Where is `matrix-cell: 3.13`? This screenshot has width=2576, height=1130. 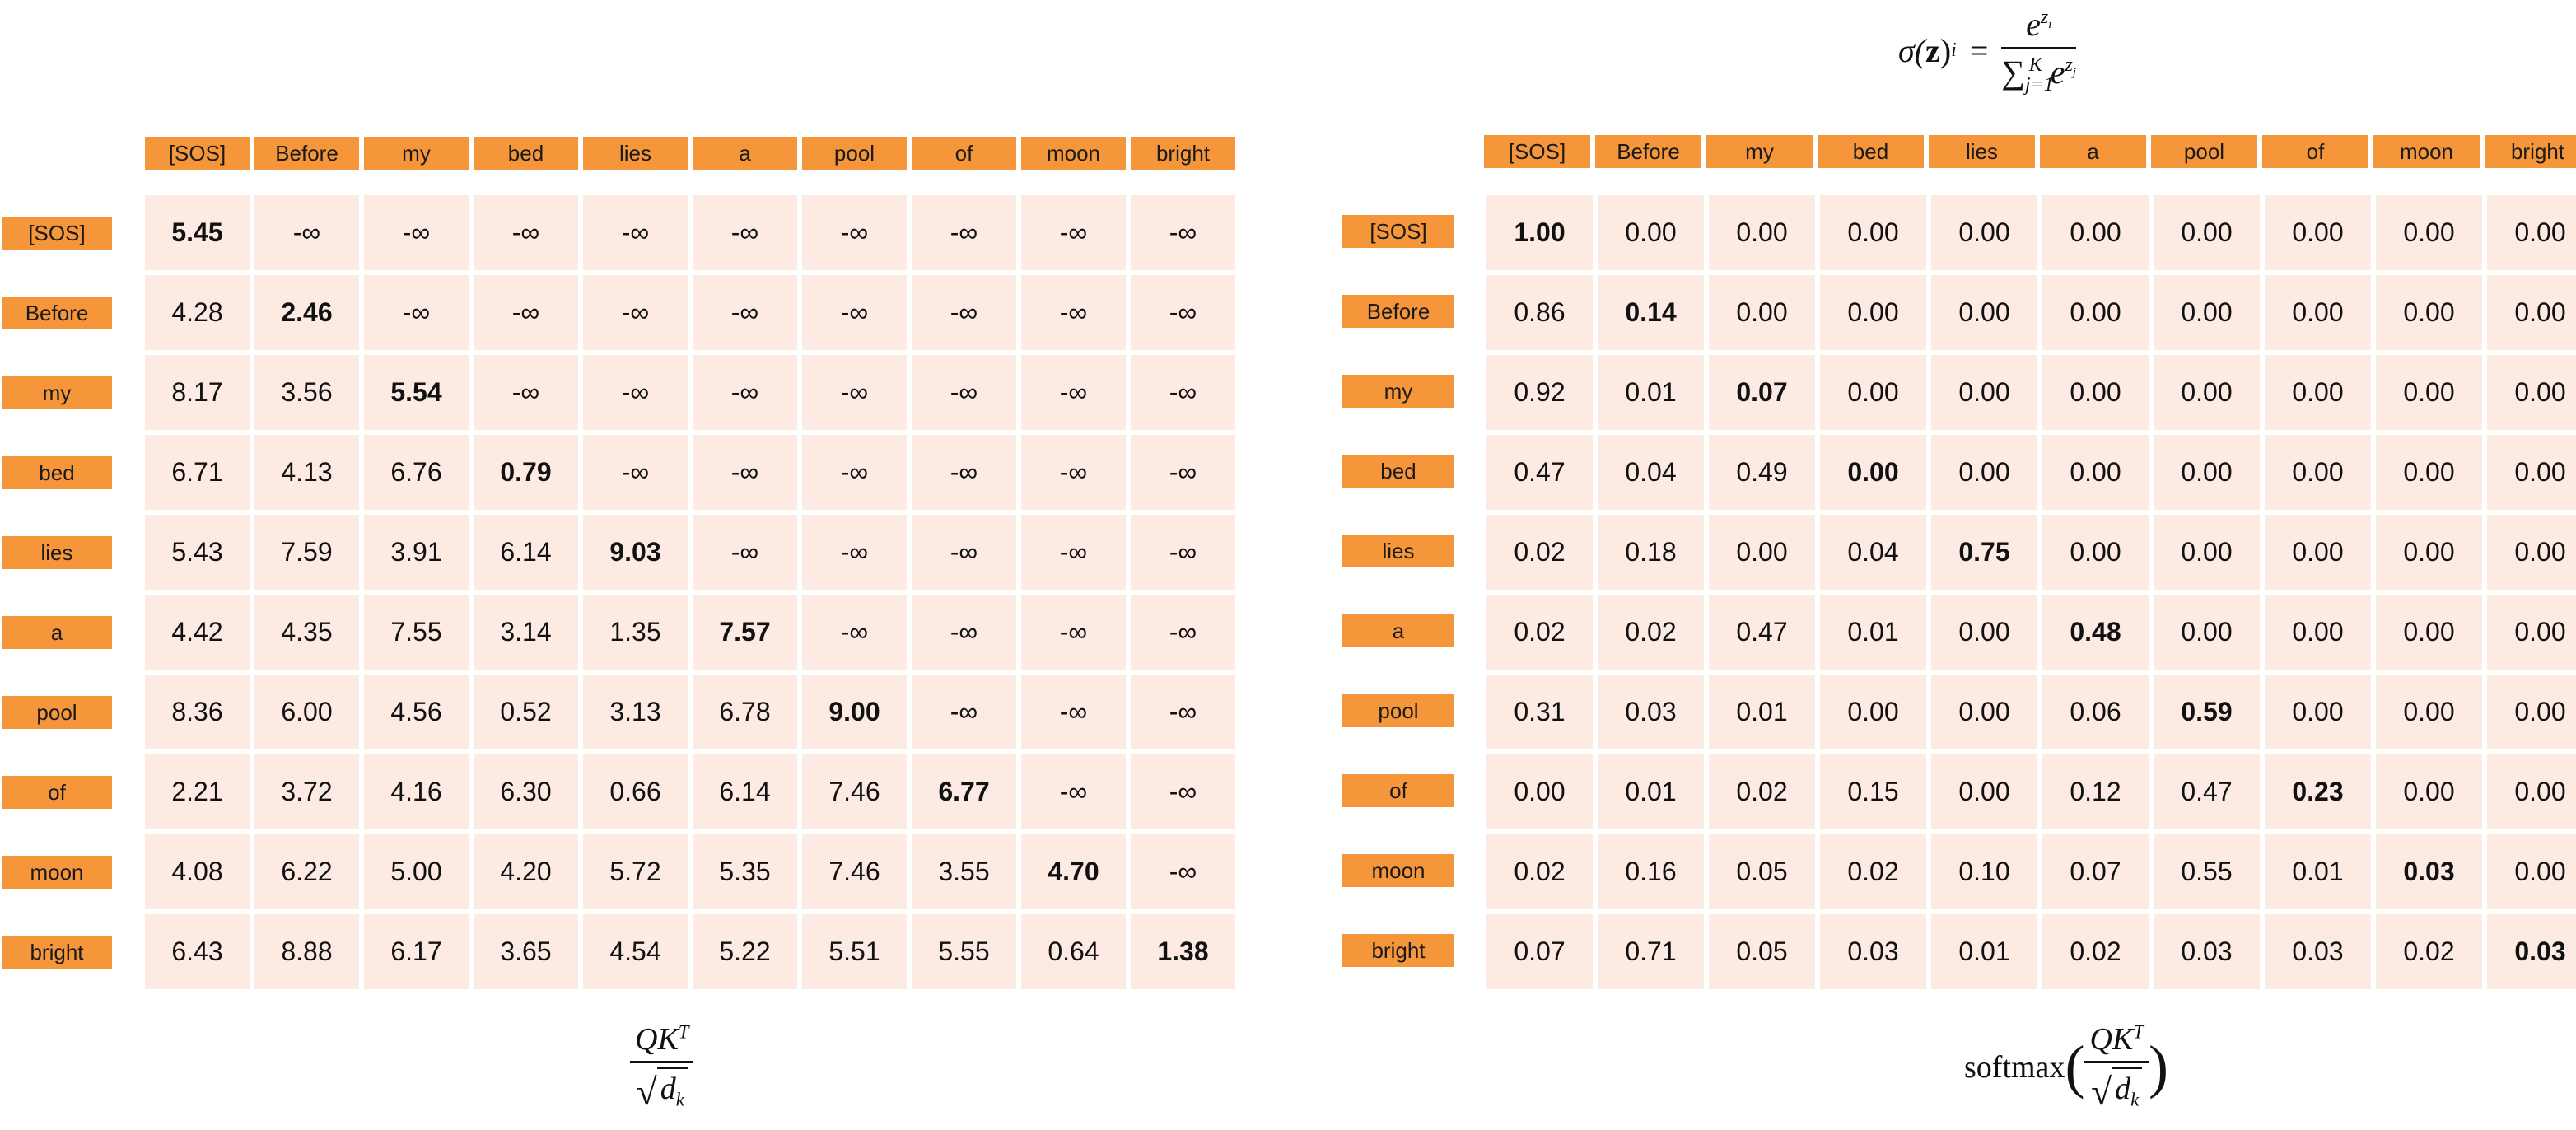
matrix-cell: 3.13 is located at coordinates (635, 712).